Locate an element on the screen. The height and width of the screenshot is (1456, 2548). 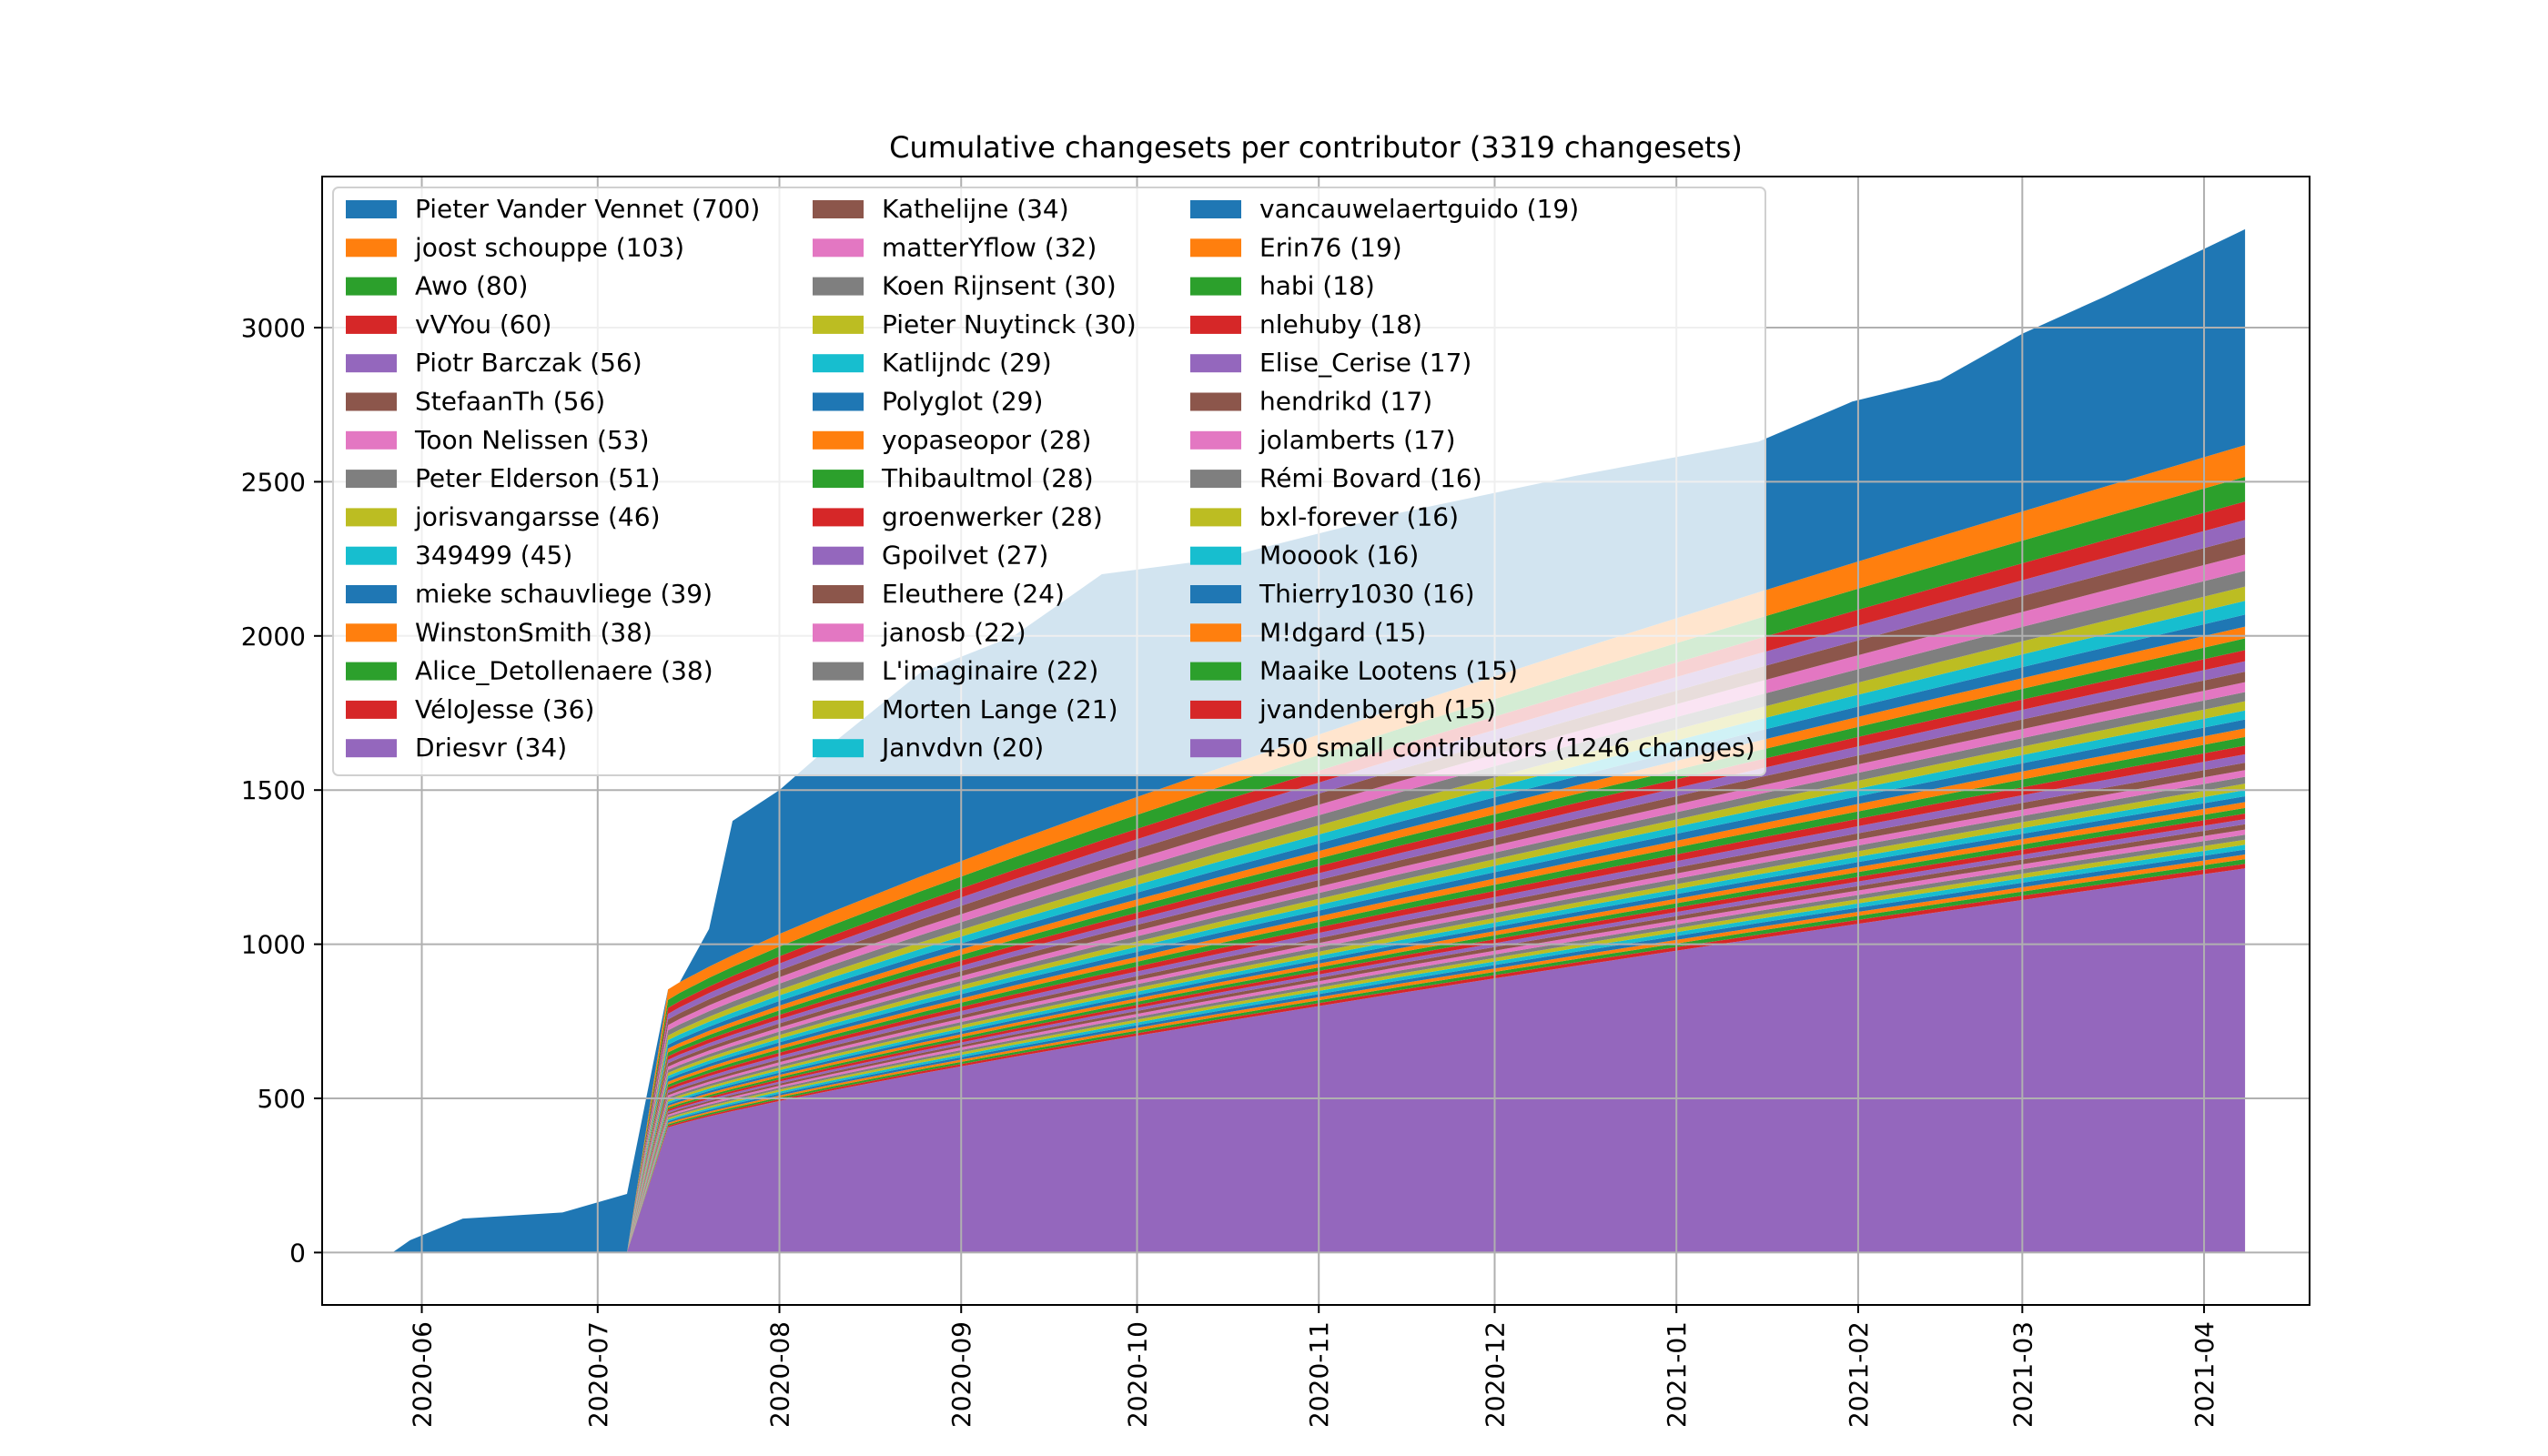
legend-label: vancauwelaertguido (19) is located at coordinates (1419, 209).